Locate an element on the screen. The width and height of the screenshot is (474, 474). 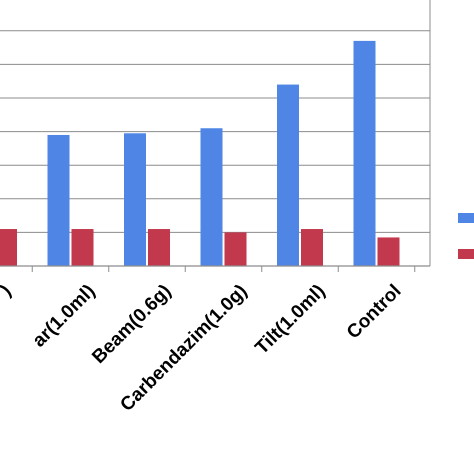
x-tick-label: Tilt(1.0ml) is located at coordinates (290, 320).